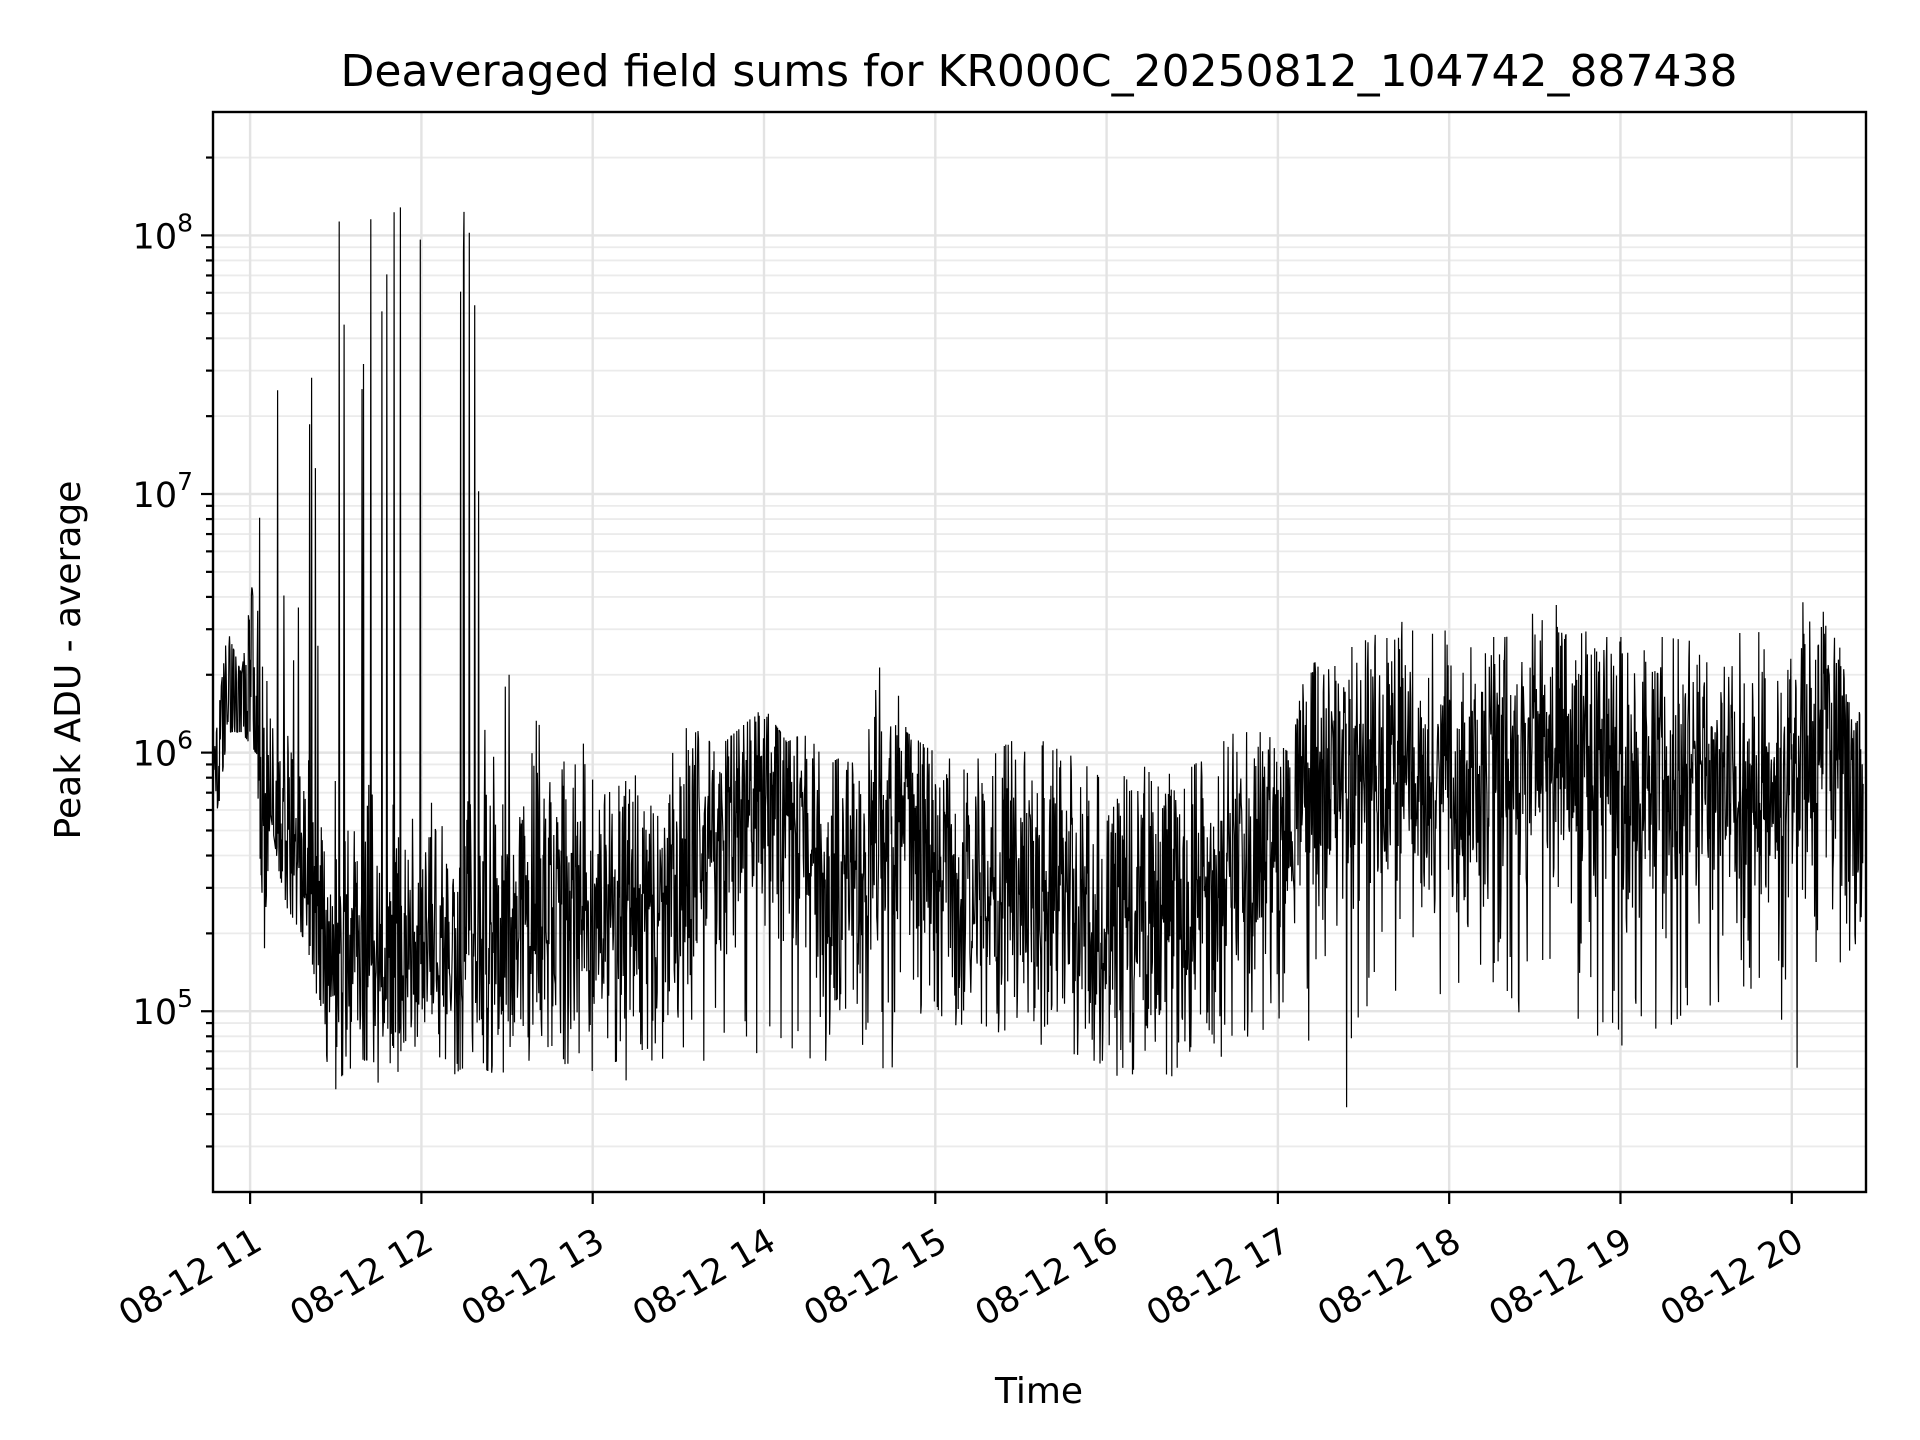  What do you see at coordinates (190, 1277) in the screenshot?
I see `x-tick-label: 08-12 11` at bounding box center [190, 1277].